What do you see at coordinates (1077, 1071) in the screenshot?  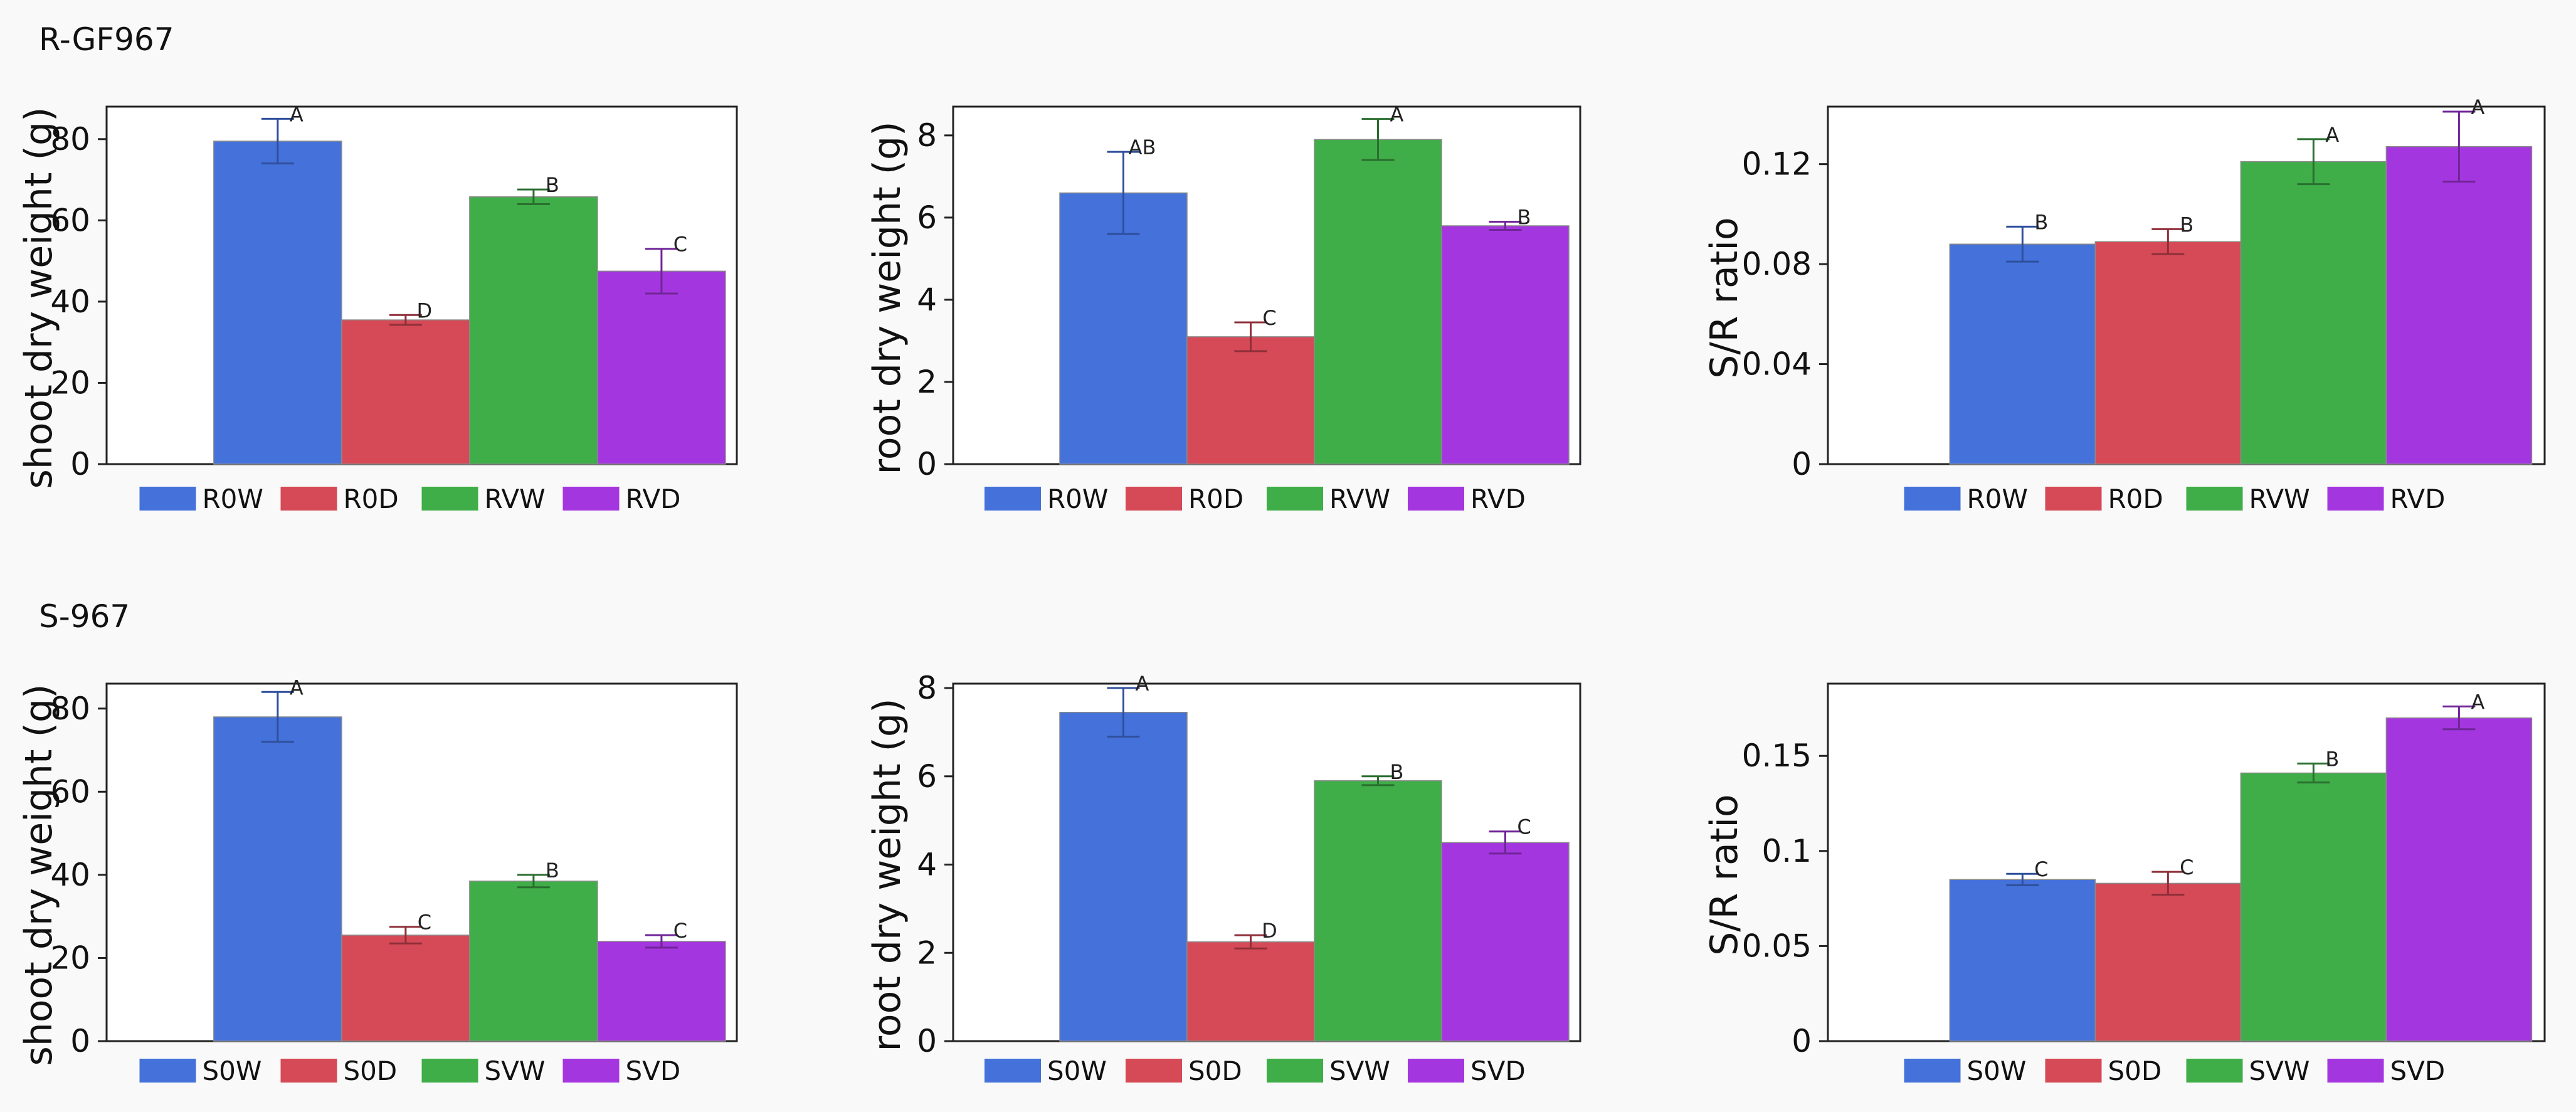 I see `legend-label: S0W` at bounding box center [1077, 1071].